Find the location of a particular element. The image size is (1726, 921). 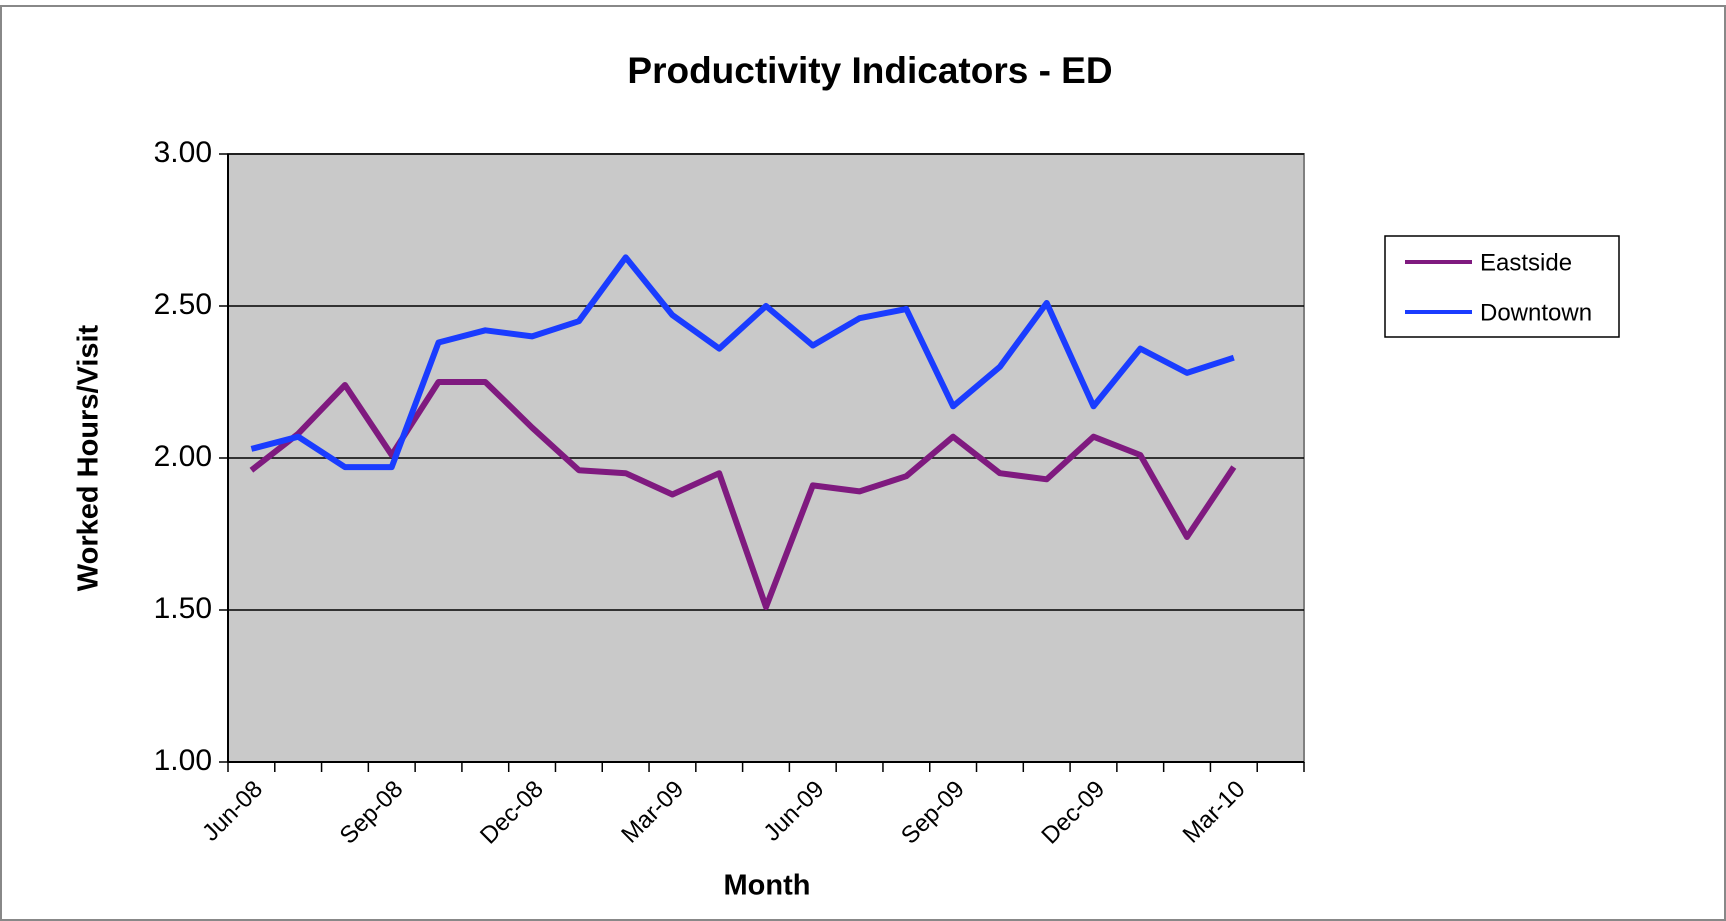

x-axis-label: Month is located at coordinates (767, 886).